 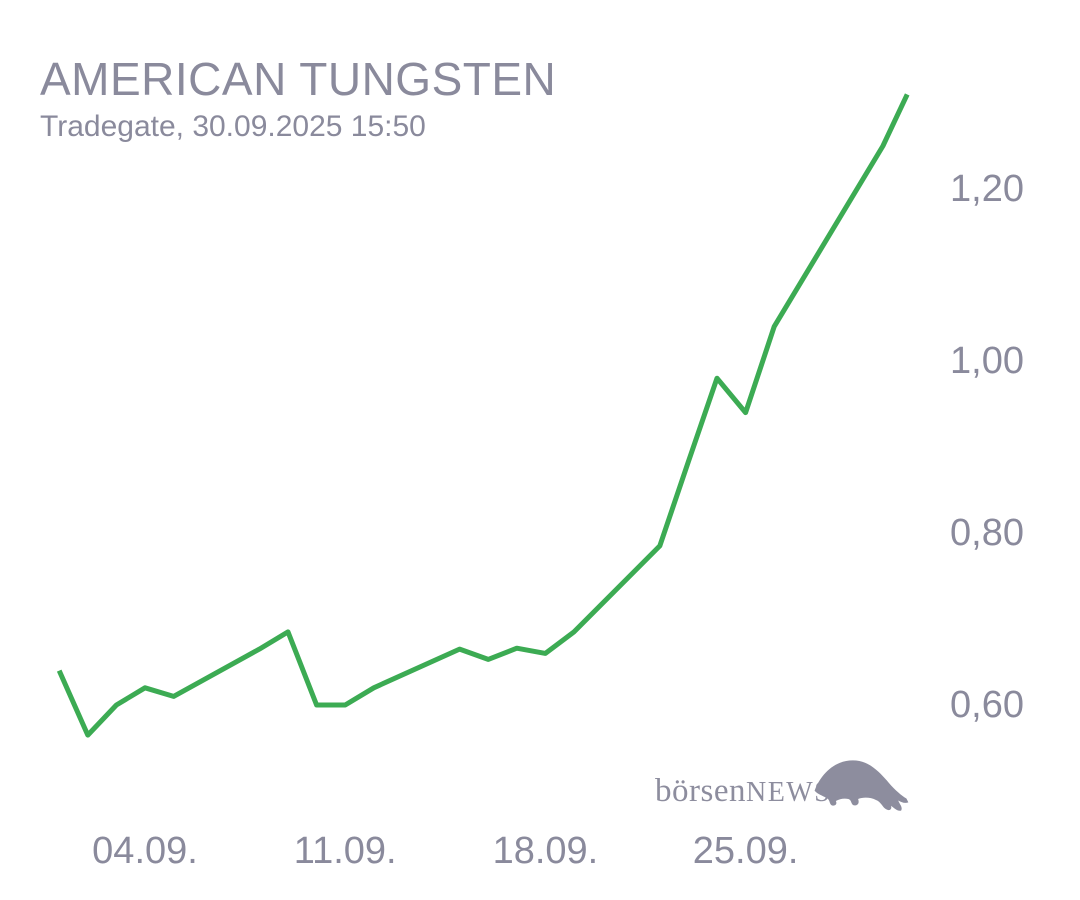 I want to click on borsennews-logo-text: börsenNEWS, so click(x=743, y=791).